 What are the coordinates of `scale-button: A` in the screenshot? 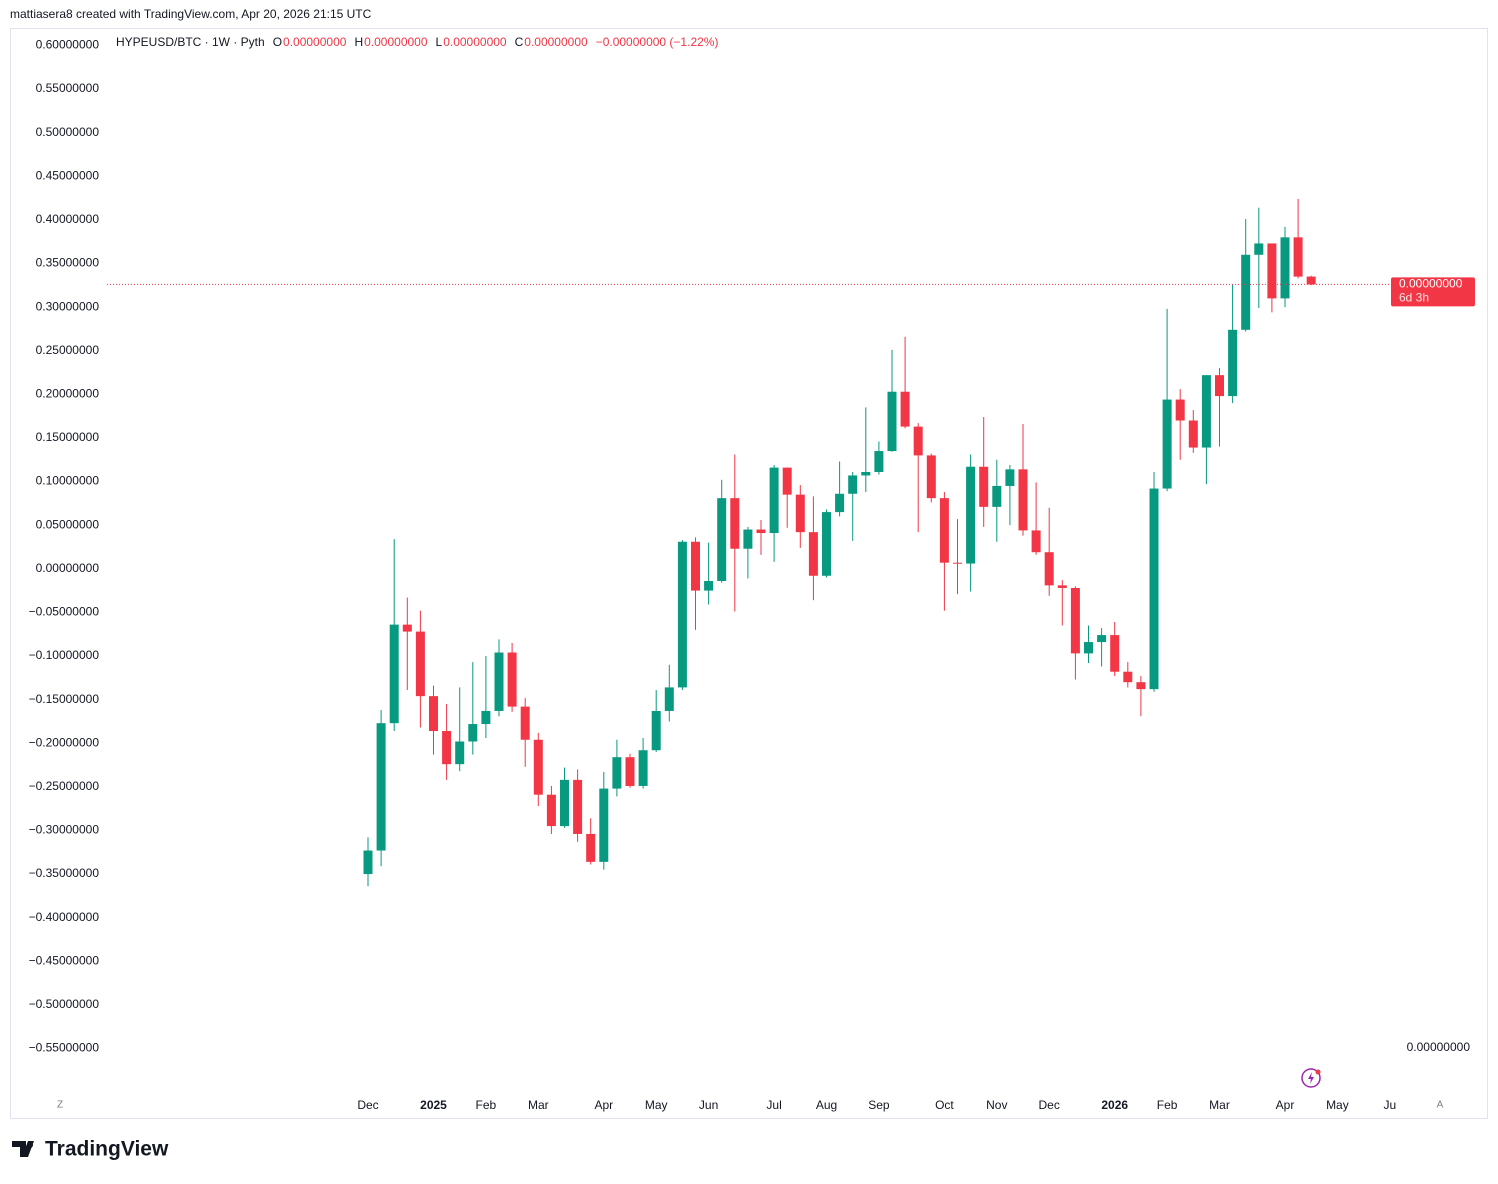 It's located at (1440, 1105).